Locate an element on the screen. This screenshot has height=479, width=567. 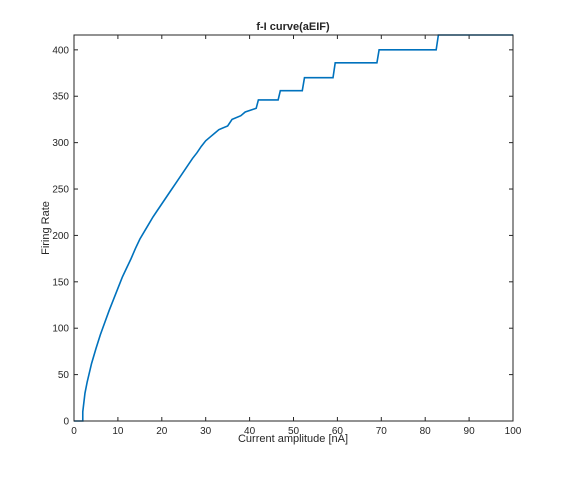
y-tick-label: 0 is located at coordinates (66, 422).